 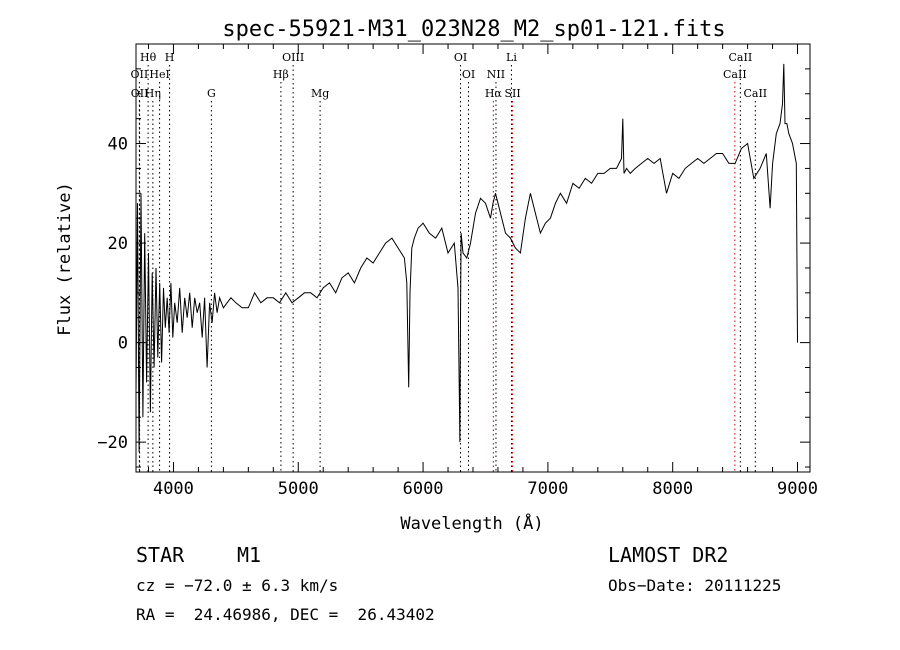 I want to click on line-marker-label: Hβ, so click(x=281, y=74).